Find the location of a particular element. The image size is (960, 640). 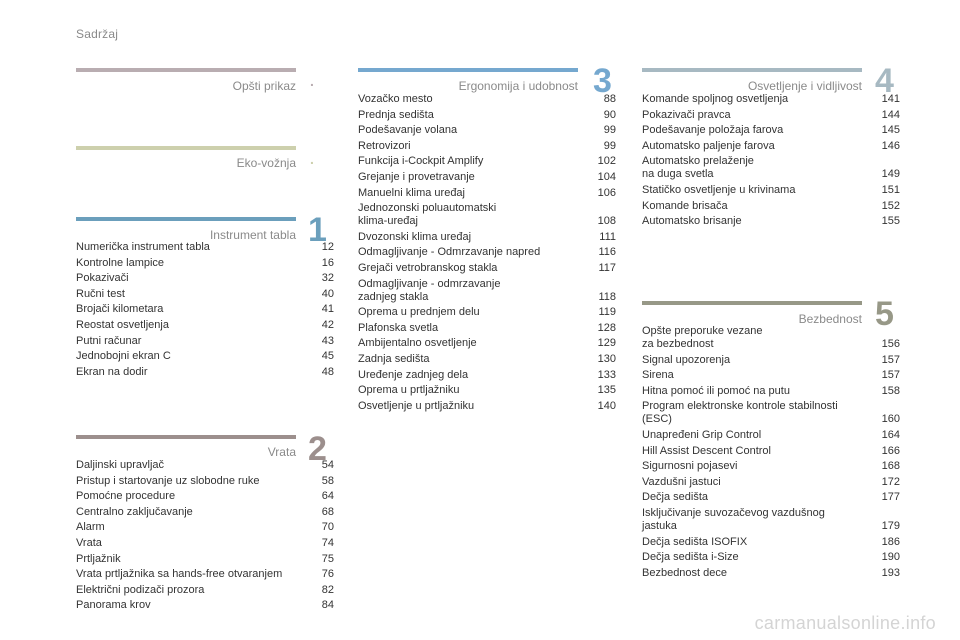

toc-entry: Ručni test 40 is located at coordinates (205, 294).